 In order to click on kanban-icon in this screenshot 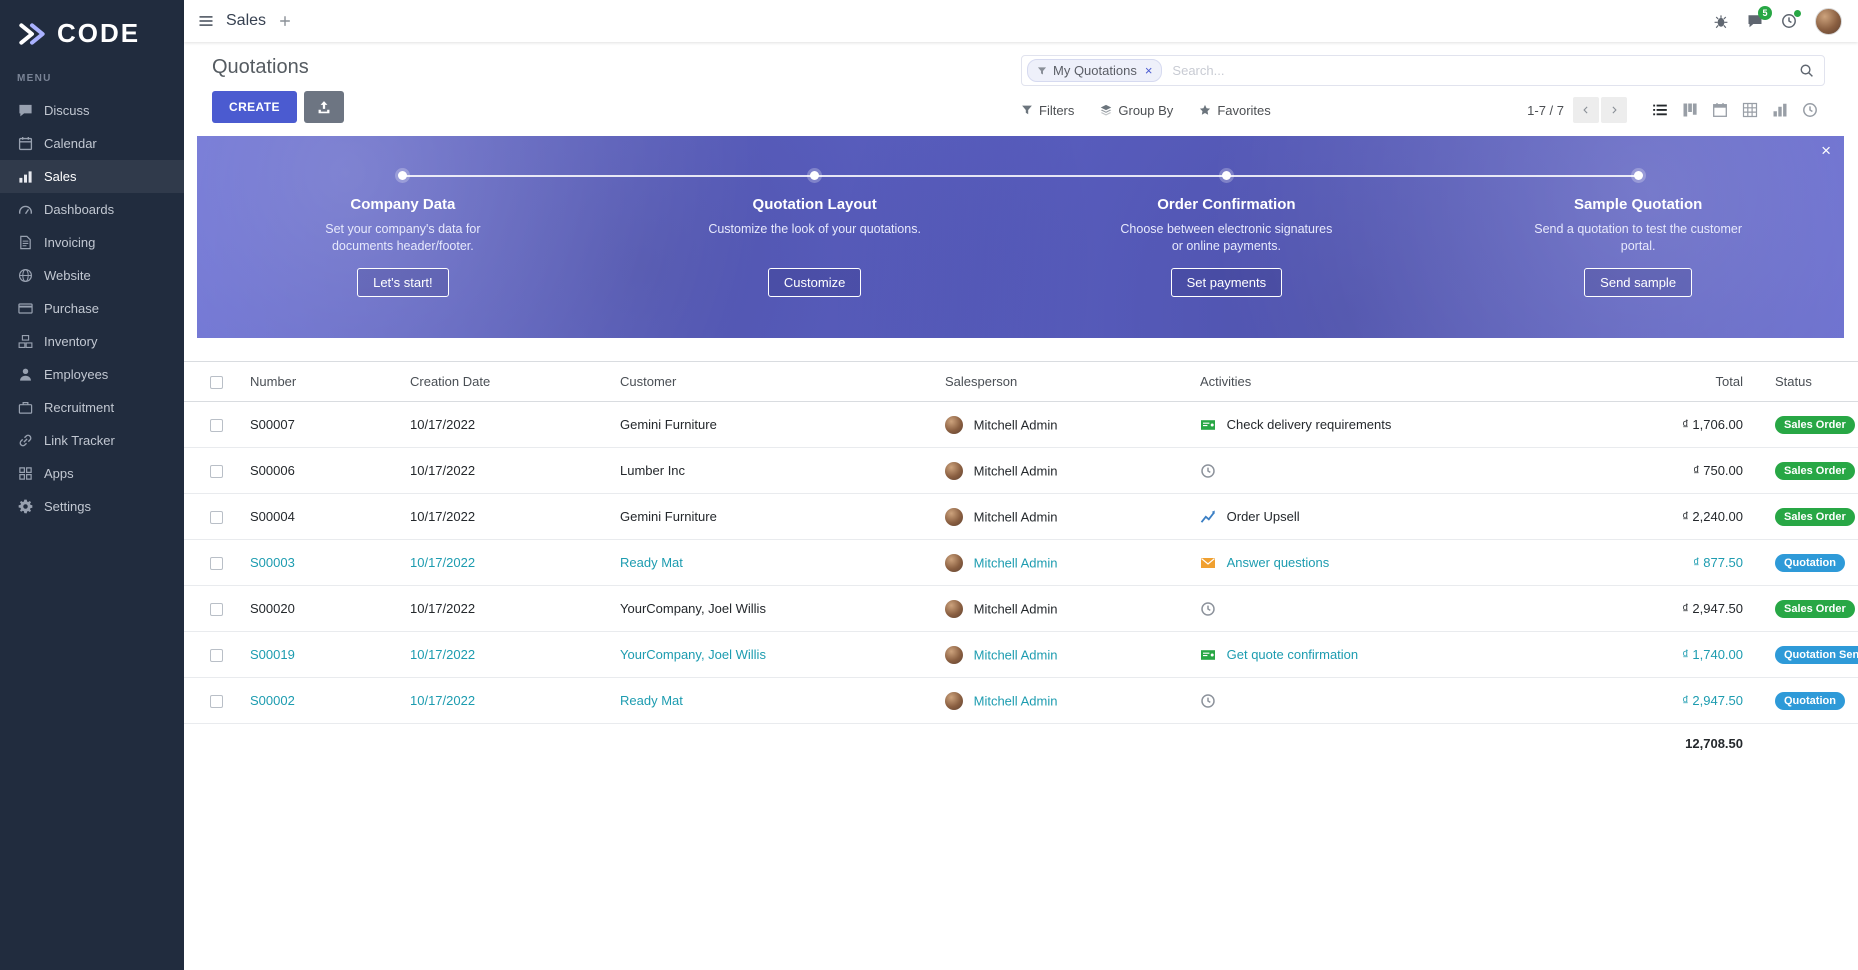, I will do `click(1690, 110)`.